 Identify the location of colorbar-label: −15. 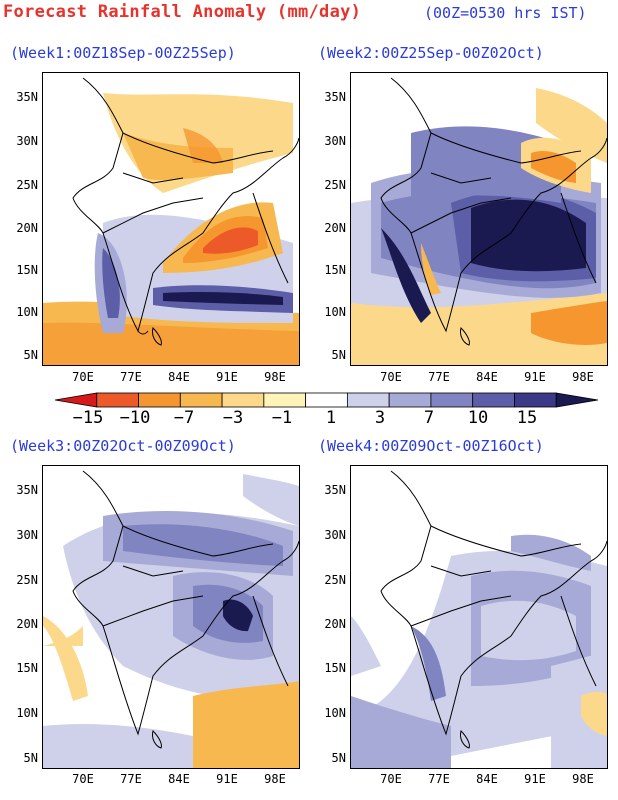
(88, 418).